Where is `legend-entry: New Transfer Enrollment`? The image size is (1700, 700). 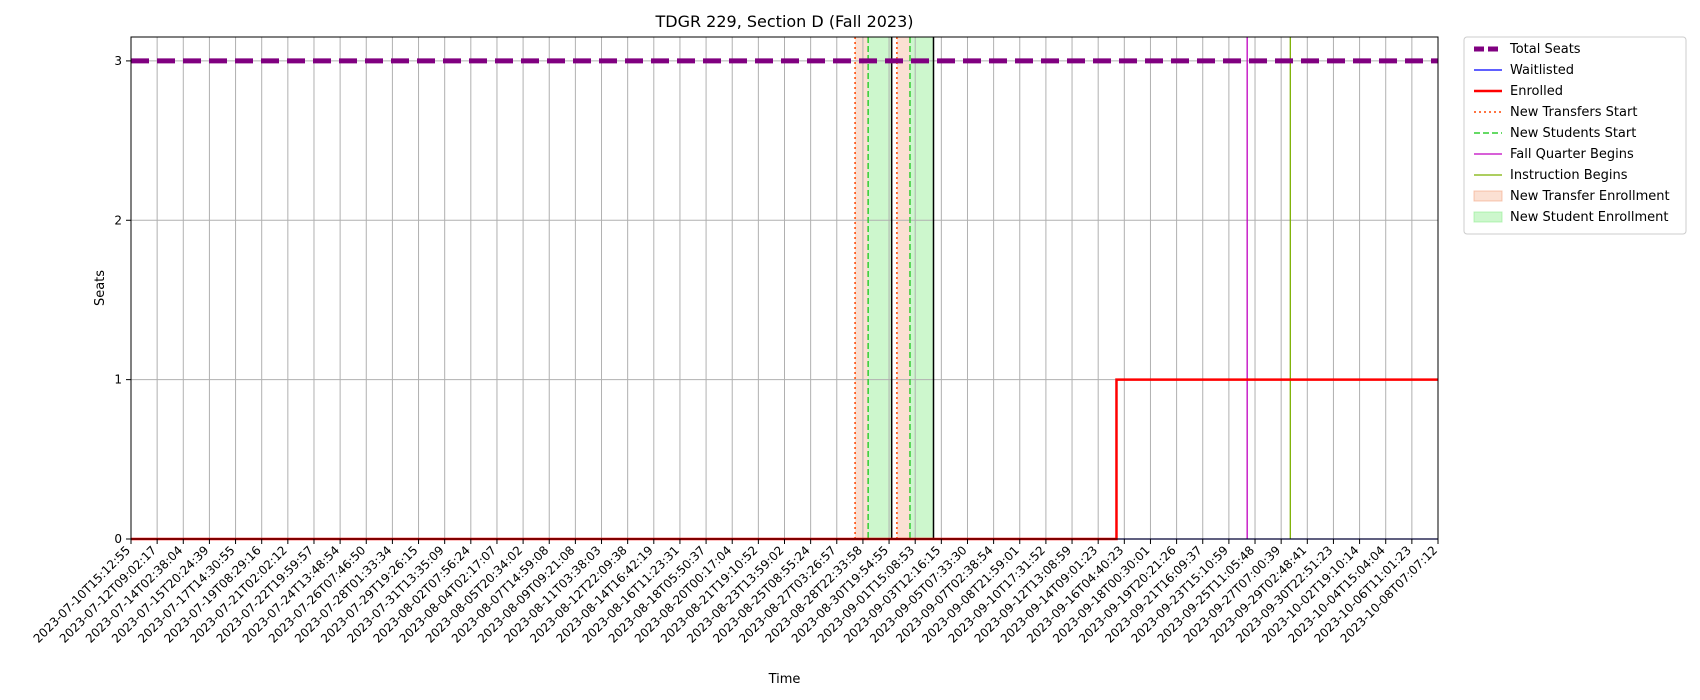 legend-entry: New Transfer Enrollment is located at coordinates (1590, 196).